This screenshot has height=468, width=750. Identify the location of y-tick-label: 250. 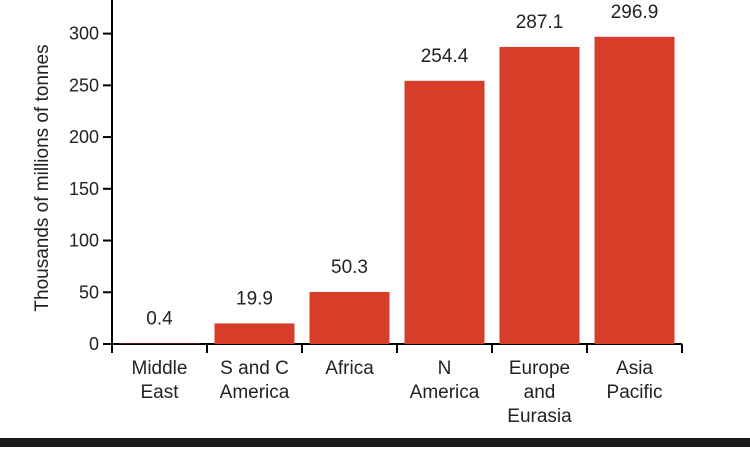
(84, 85).